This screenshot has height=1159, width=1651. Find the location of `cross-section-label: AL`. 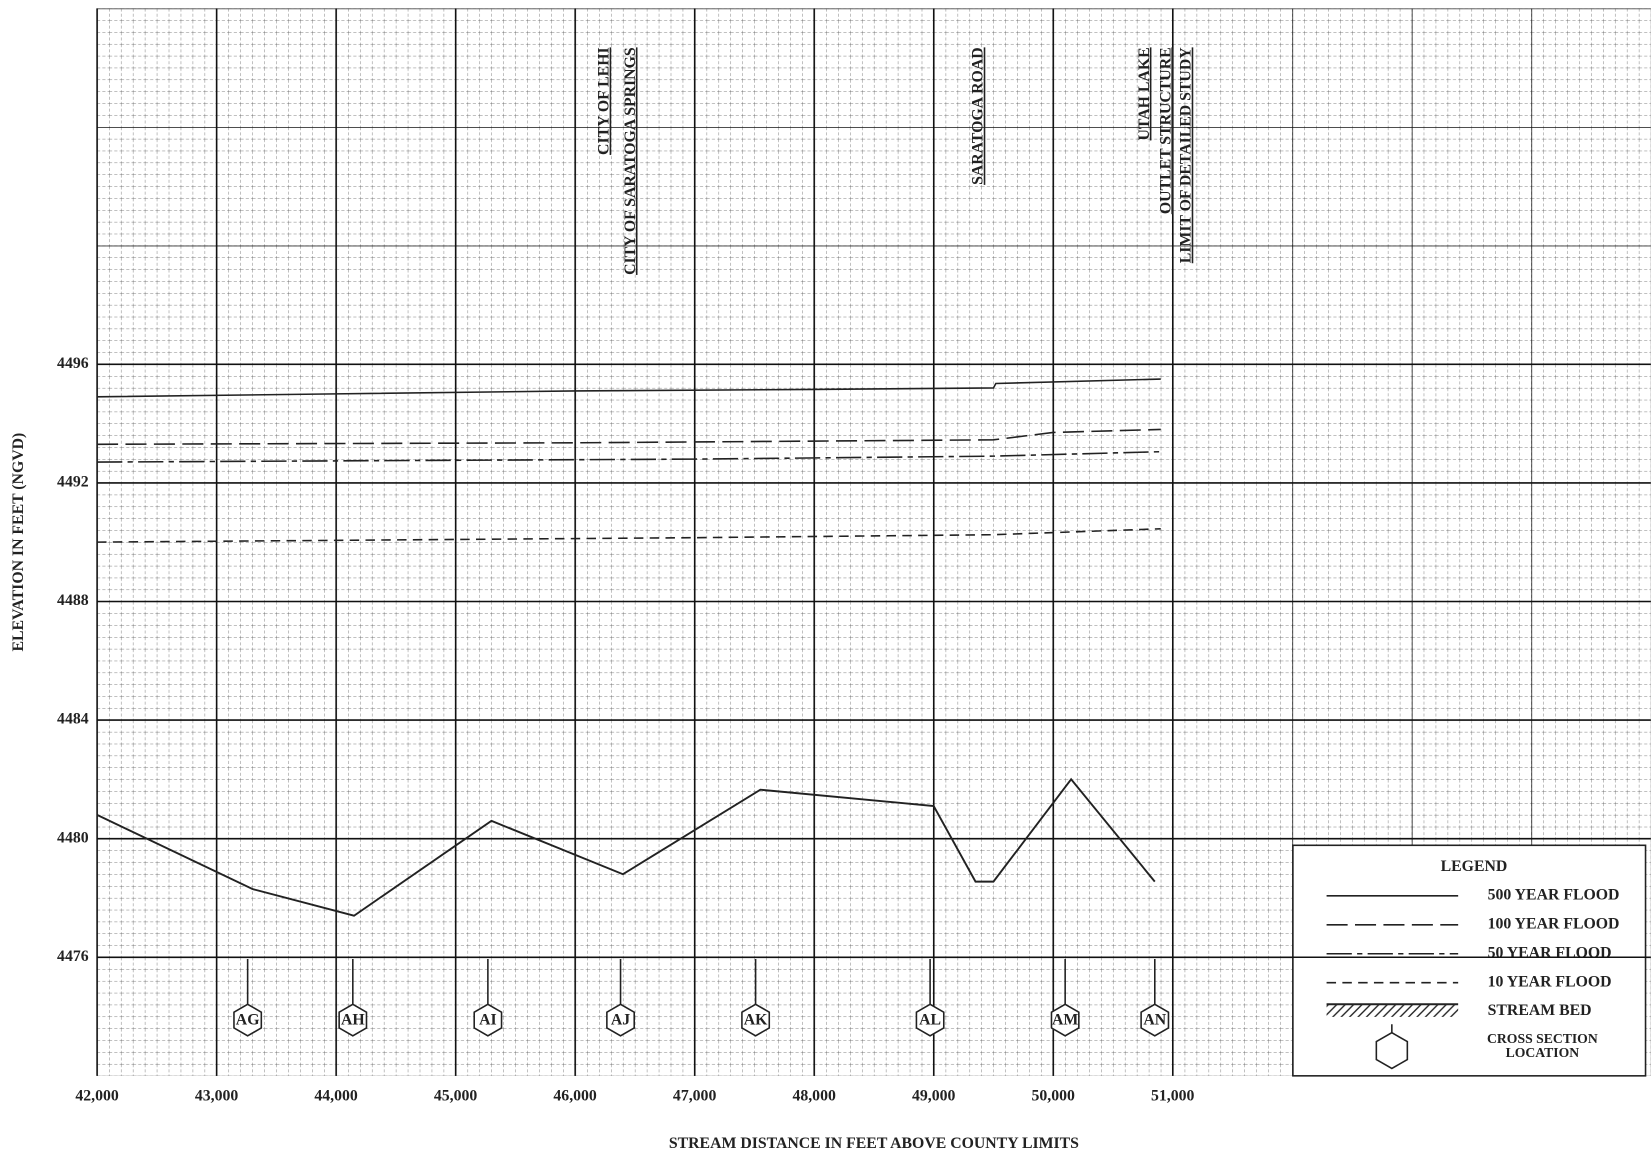

cross-section-label: AL is located at coordinates (930, 1020).